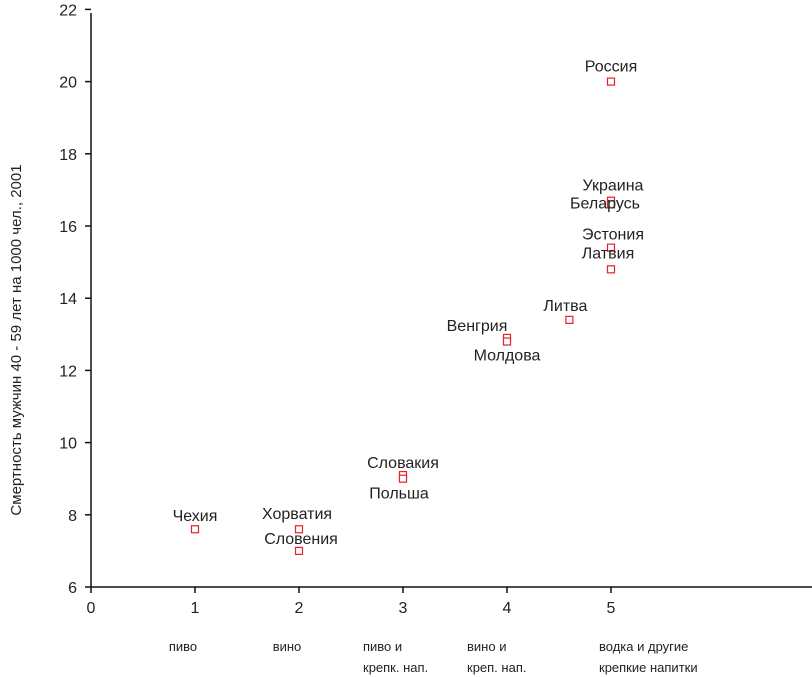 Image resolution: width=812 pixels, height=677 pixels. Describe the element at coordinates (613, 186) in the screenshot. I see `data-point-label: Украина` at that location.